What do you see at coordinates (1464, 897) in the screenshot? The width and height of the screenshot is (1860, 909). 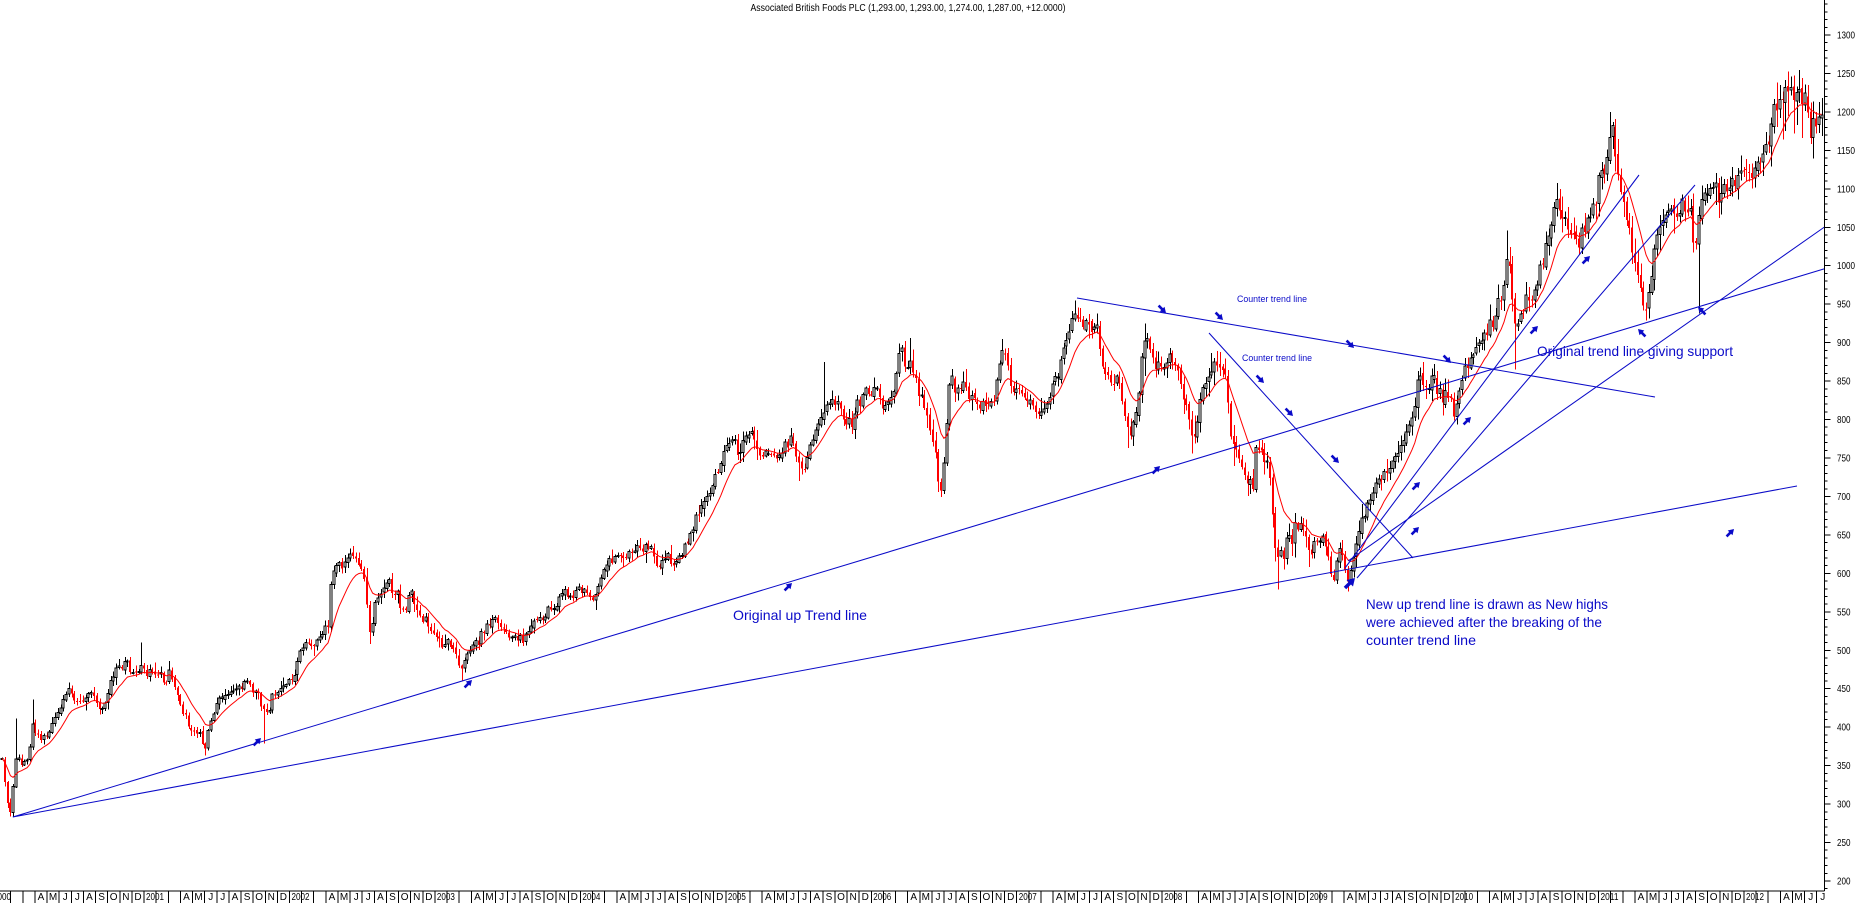 I see `svg-text: 2010` at bounding box center [1464, 897].